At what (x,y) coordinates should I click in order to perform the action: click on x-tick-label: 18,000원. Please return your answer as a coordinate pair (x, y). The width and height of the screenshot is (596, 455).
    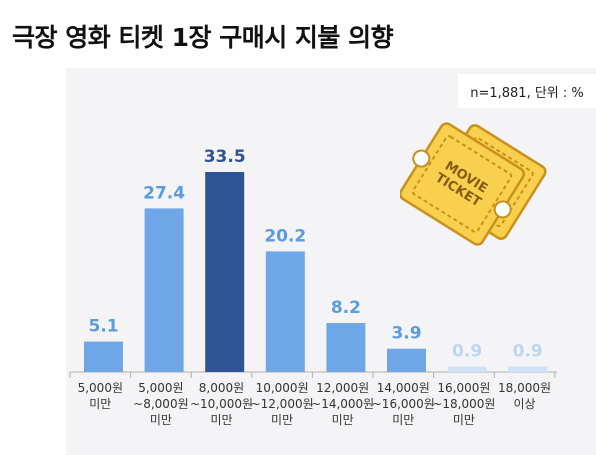
    Looking at the image, I should click on (524, 388).